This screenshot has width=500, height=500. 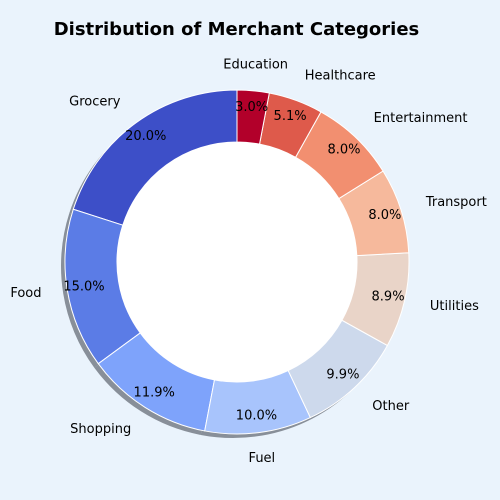 I want to click on slice-percent-other: 9.9%, so click(x=342, y=375).